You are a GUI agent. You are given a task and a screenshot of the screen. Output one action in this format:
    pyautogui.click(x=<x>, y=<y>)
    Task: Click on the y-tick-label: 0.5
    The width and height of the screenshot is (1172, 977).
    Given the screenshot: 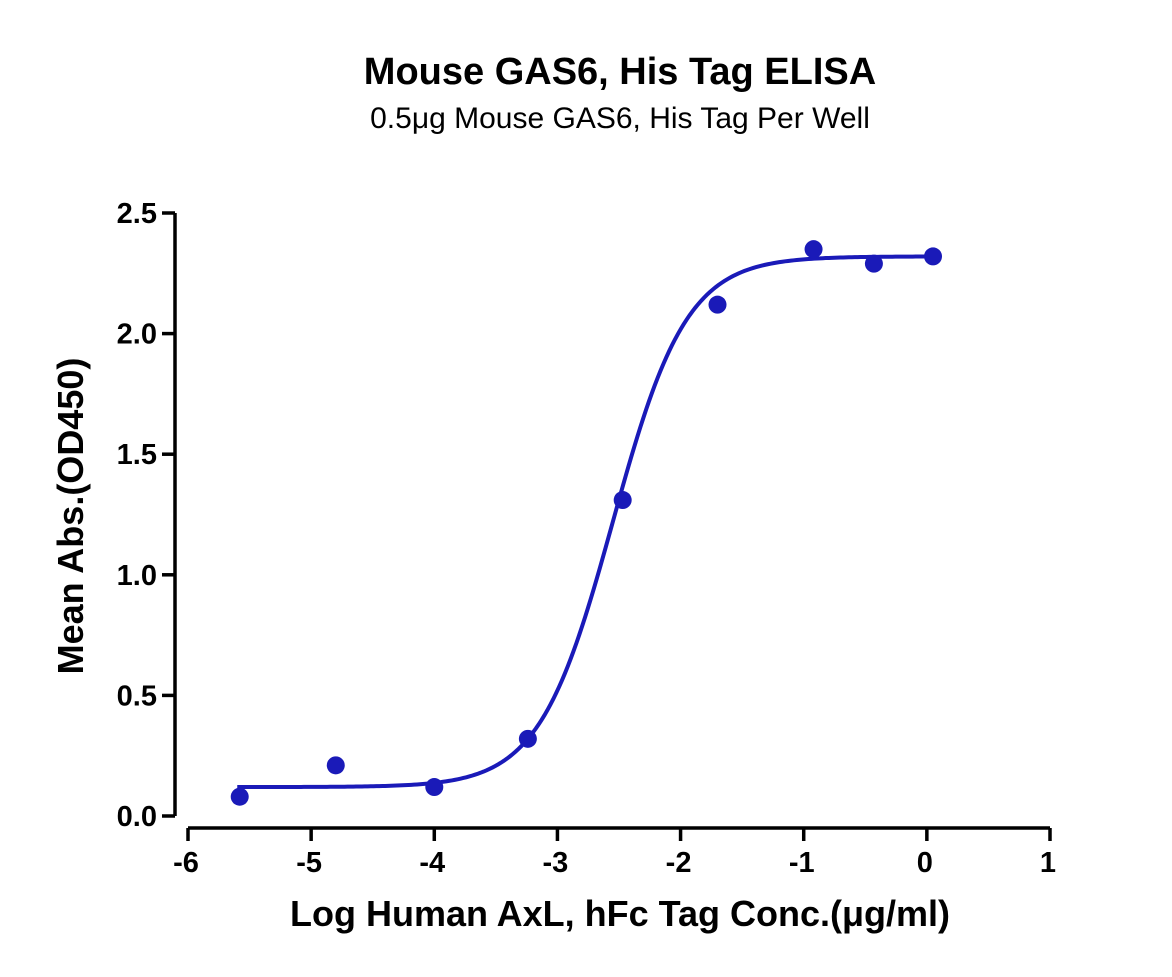 What is the action you would take?
    pyautogui.click(x=137, y=696)
    